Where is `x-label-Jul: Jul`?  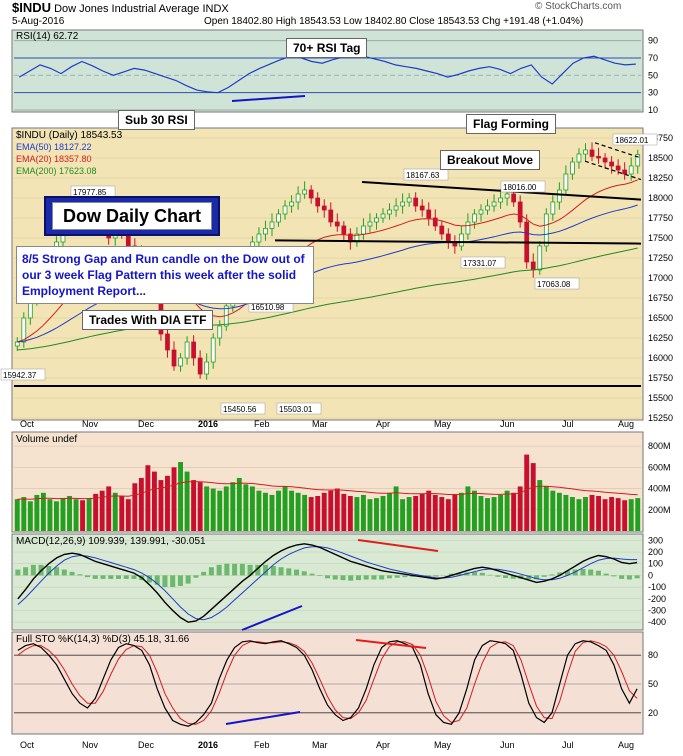
x-label-Jul: Jul is located at coordinates (568, 424).